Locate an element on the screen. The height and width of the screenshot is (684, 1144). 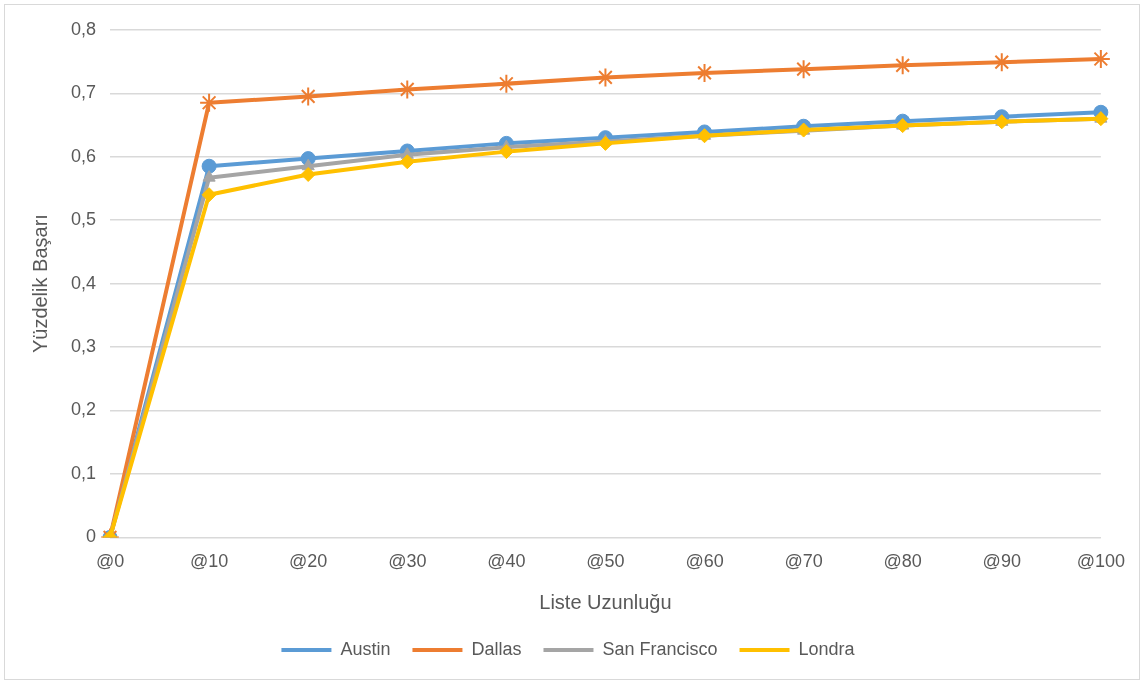
x-tick-label: @70 is located at coordinates (803, 561).